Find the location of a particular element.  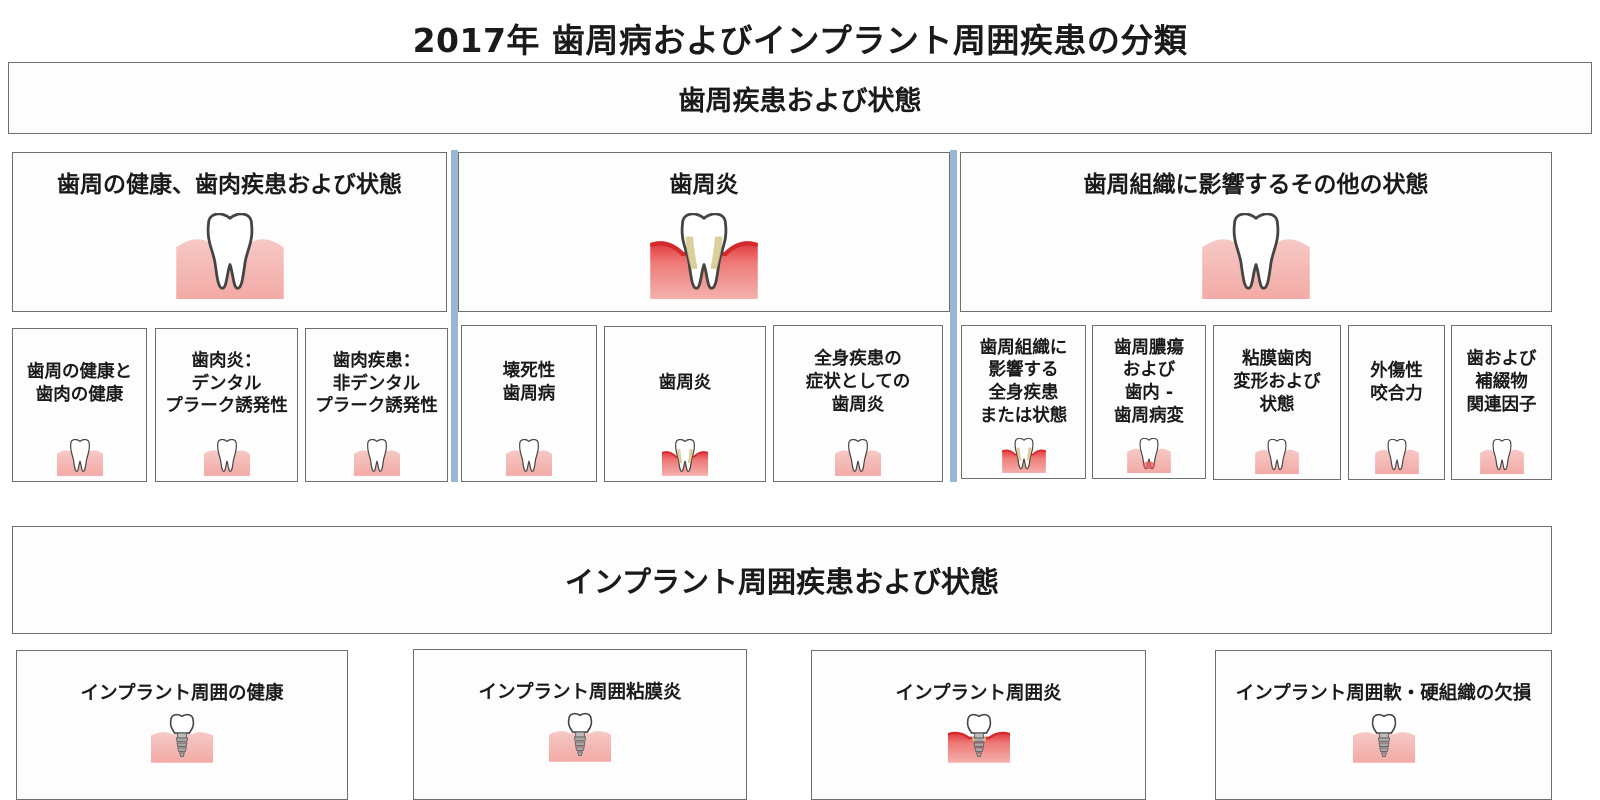

subitem-label: 歯肉疾患： 非デンタル プラーク誘発性 is located at coordinates (376, 383).